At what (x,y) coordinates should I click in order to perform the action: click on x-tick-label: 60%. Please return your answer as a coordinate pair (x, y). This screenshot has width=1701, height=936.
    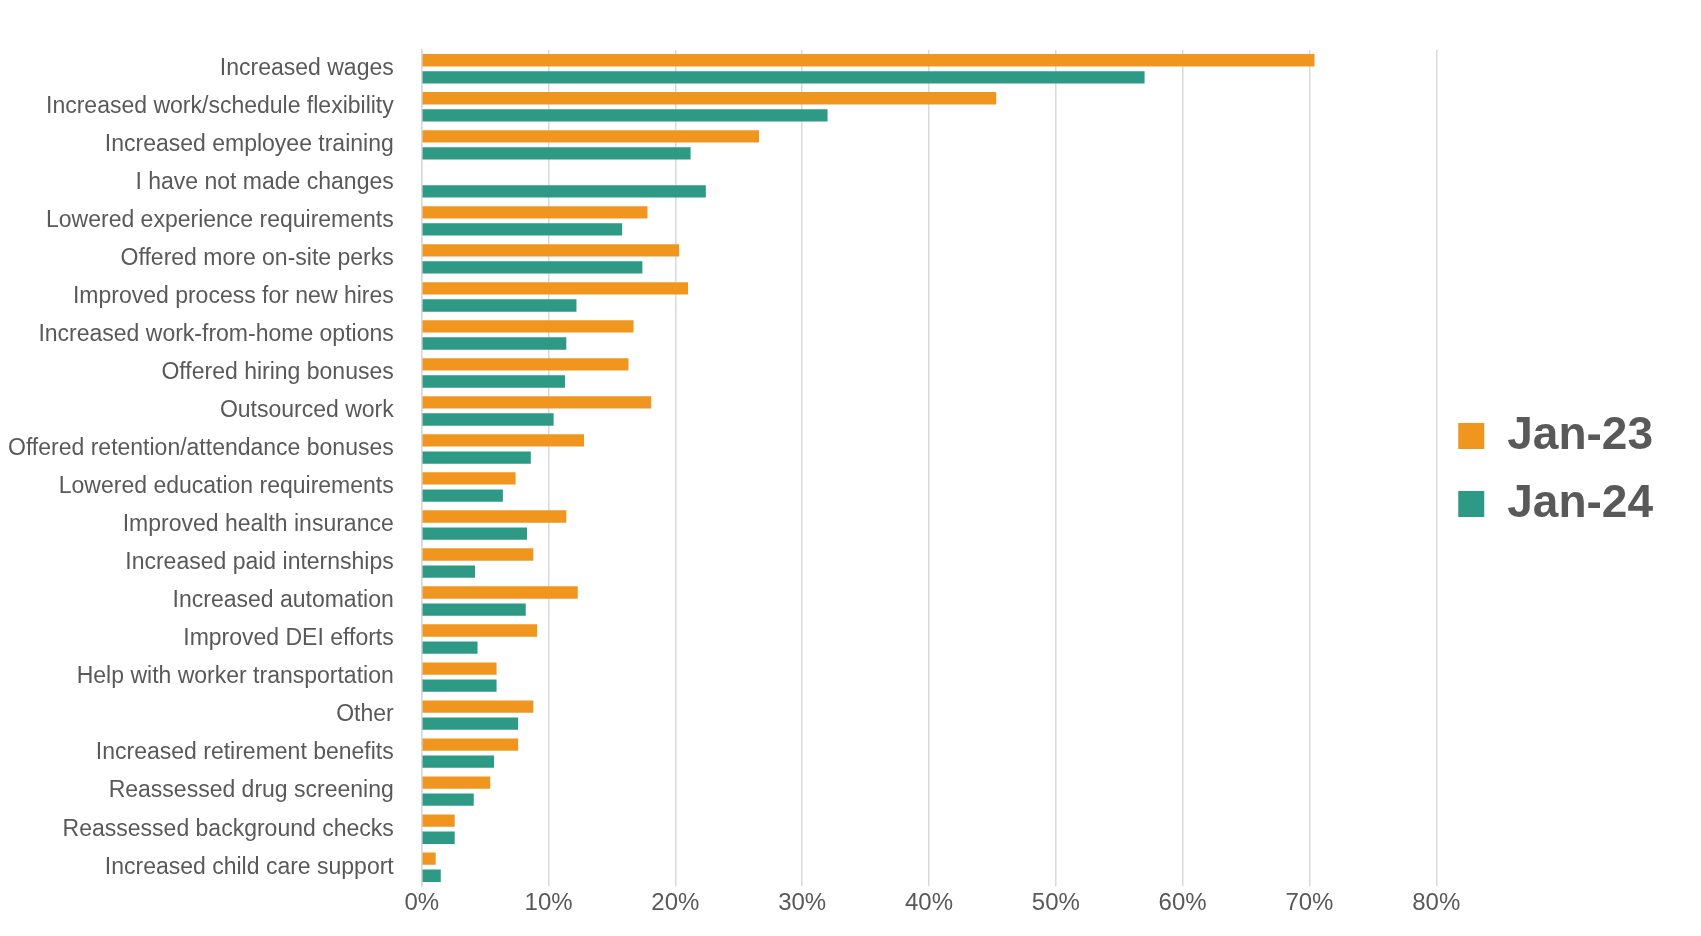
    Looking at the image, I should click on (1182, 902).